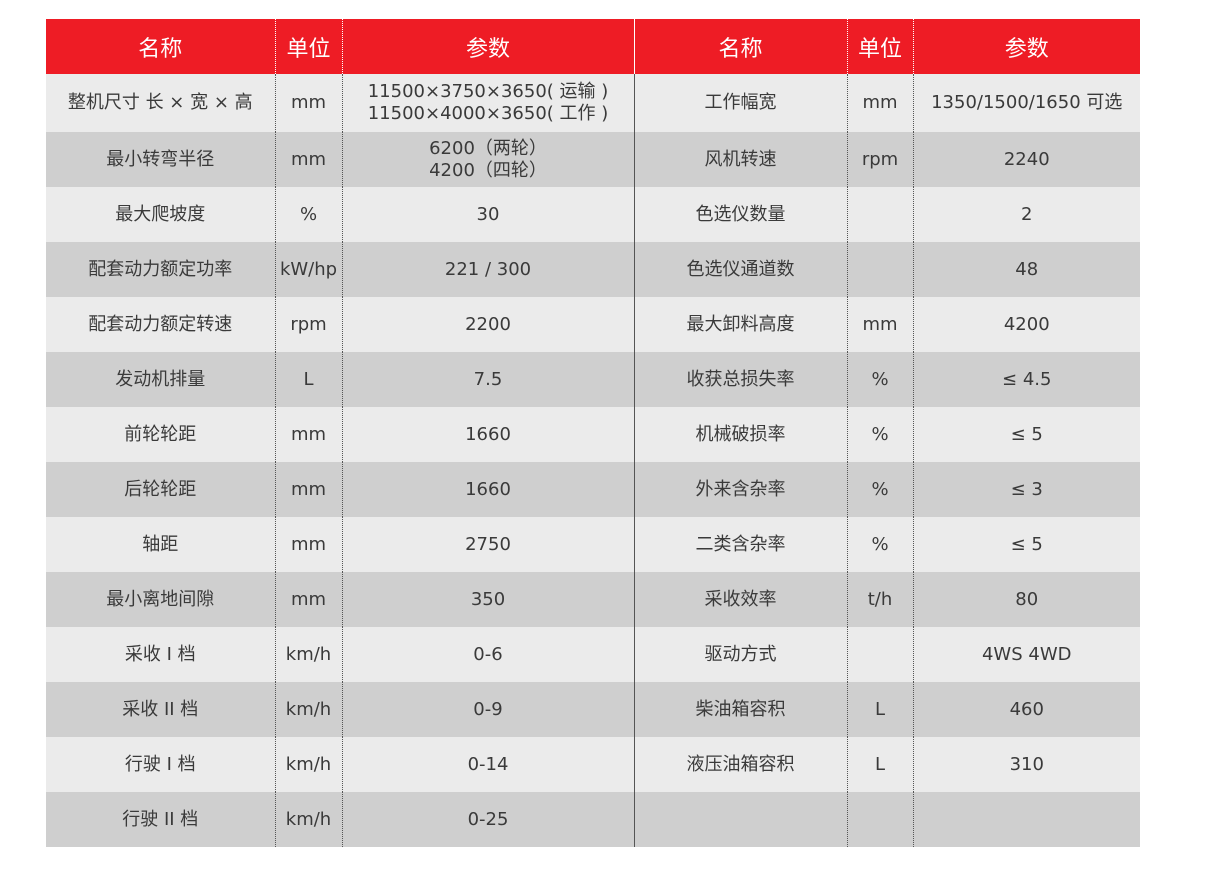 The image size is (1207, 873). I want to click on spec-unit: rpm, so click(309, 324).